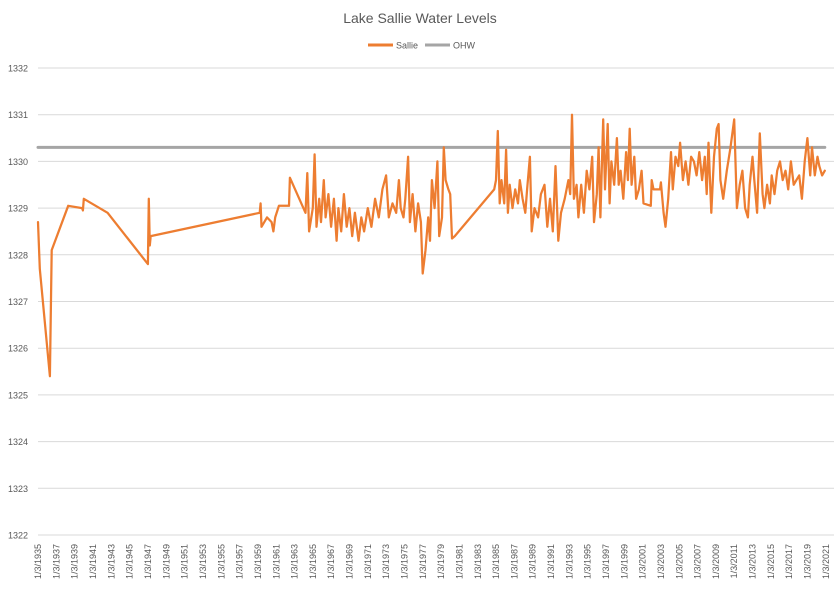 The image size is (840, 594). I want to click on x-tick-label: 1/3/2005, so click(679, 561).